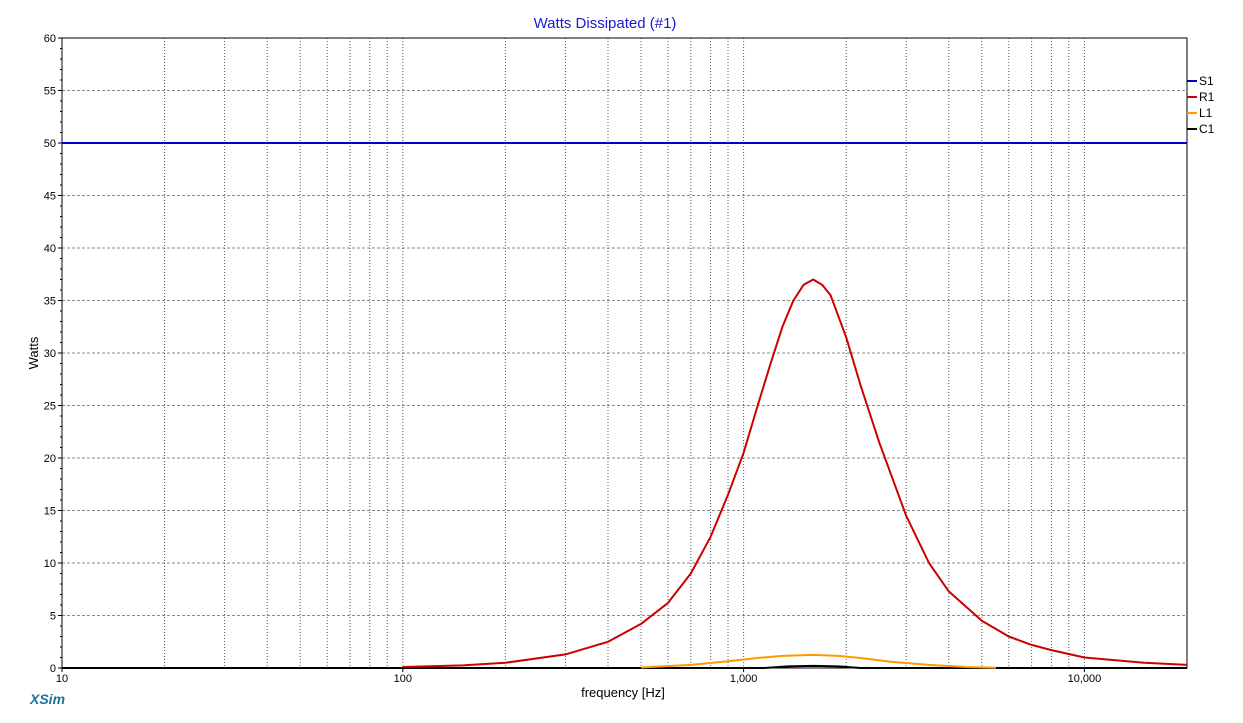 This screenshot has height=723, width=1243. Describe the element at coordinates (50, 564) in the screenshot. I see `y-tick-label: 10` at that location.